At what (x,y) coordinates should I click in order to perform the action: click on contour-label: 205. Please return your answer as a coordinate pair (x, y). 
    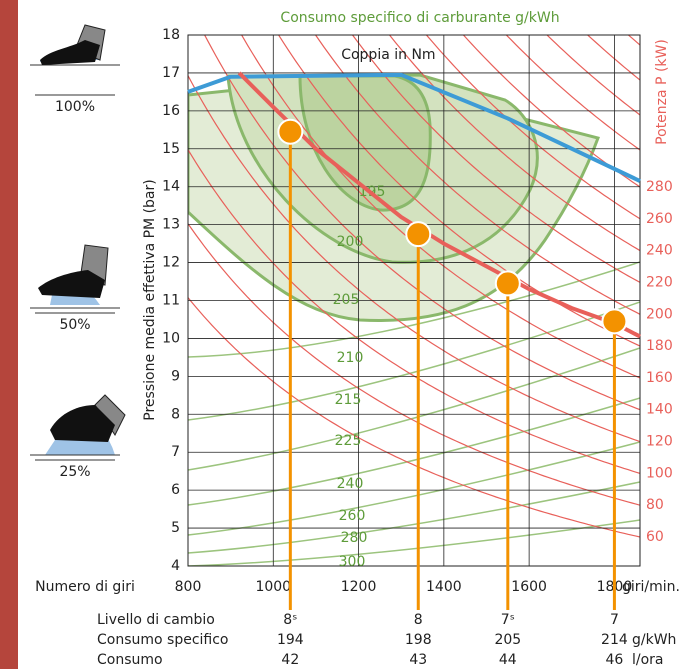
    Looking at the image, I should click on (346, 300).